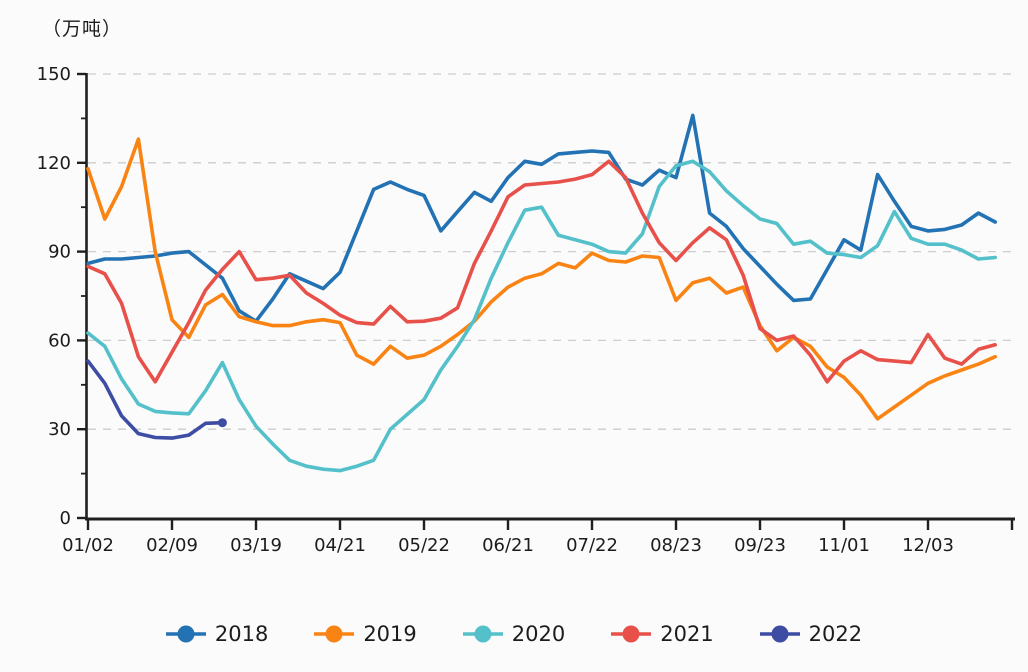 Image resolution: width=1028 pixels, height=672 pixels. I want to click on y-tick-label-0: 0, so click(65, 518).